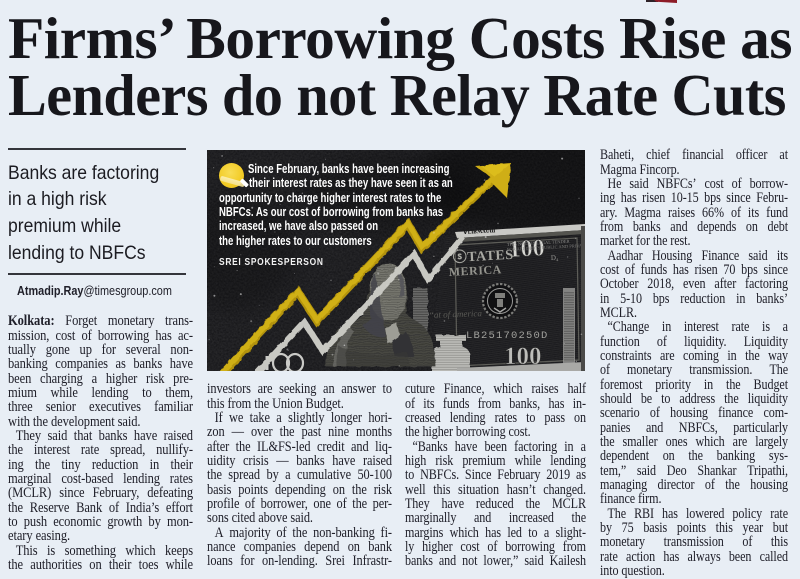  I want to click on svg-text: Ɐʟıʁʍʌʋɯ, so click(479, 231).